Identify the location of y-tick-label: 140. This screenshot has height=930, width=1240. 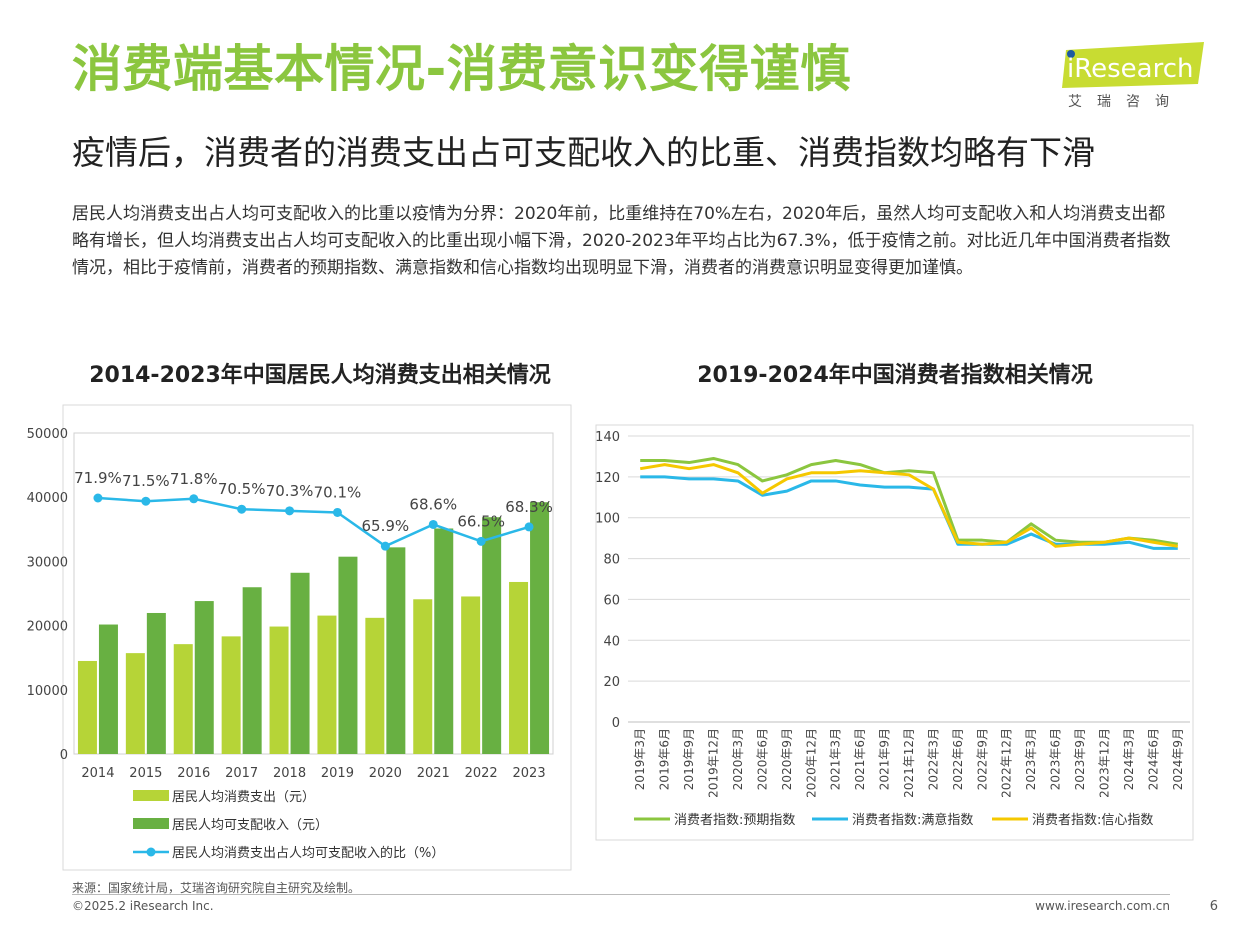
(607, 437).